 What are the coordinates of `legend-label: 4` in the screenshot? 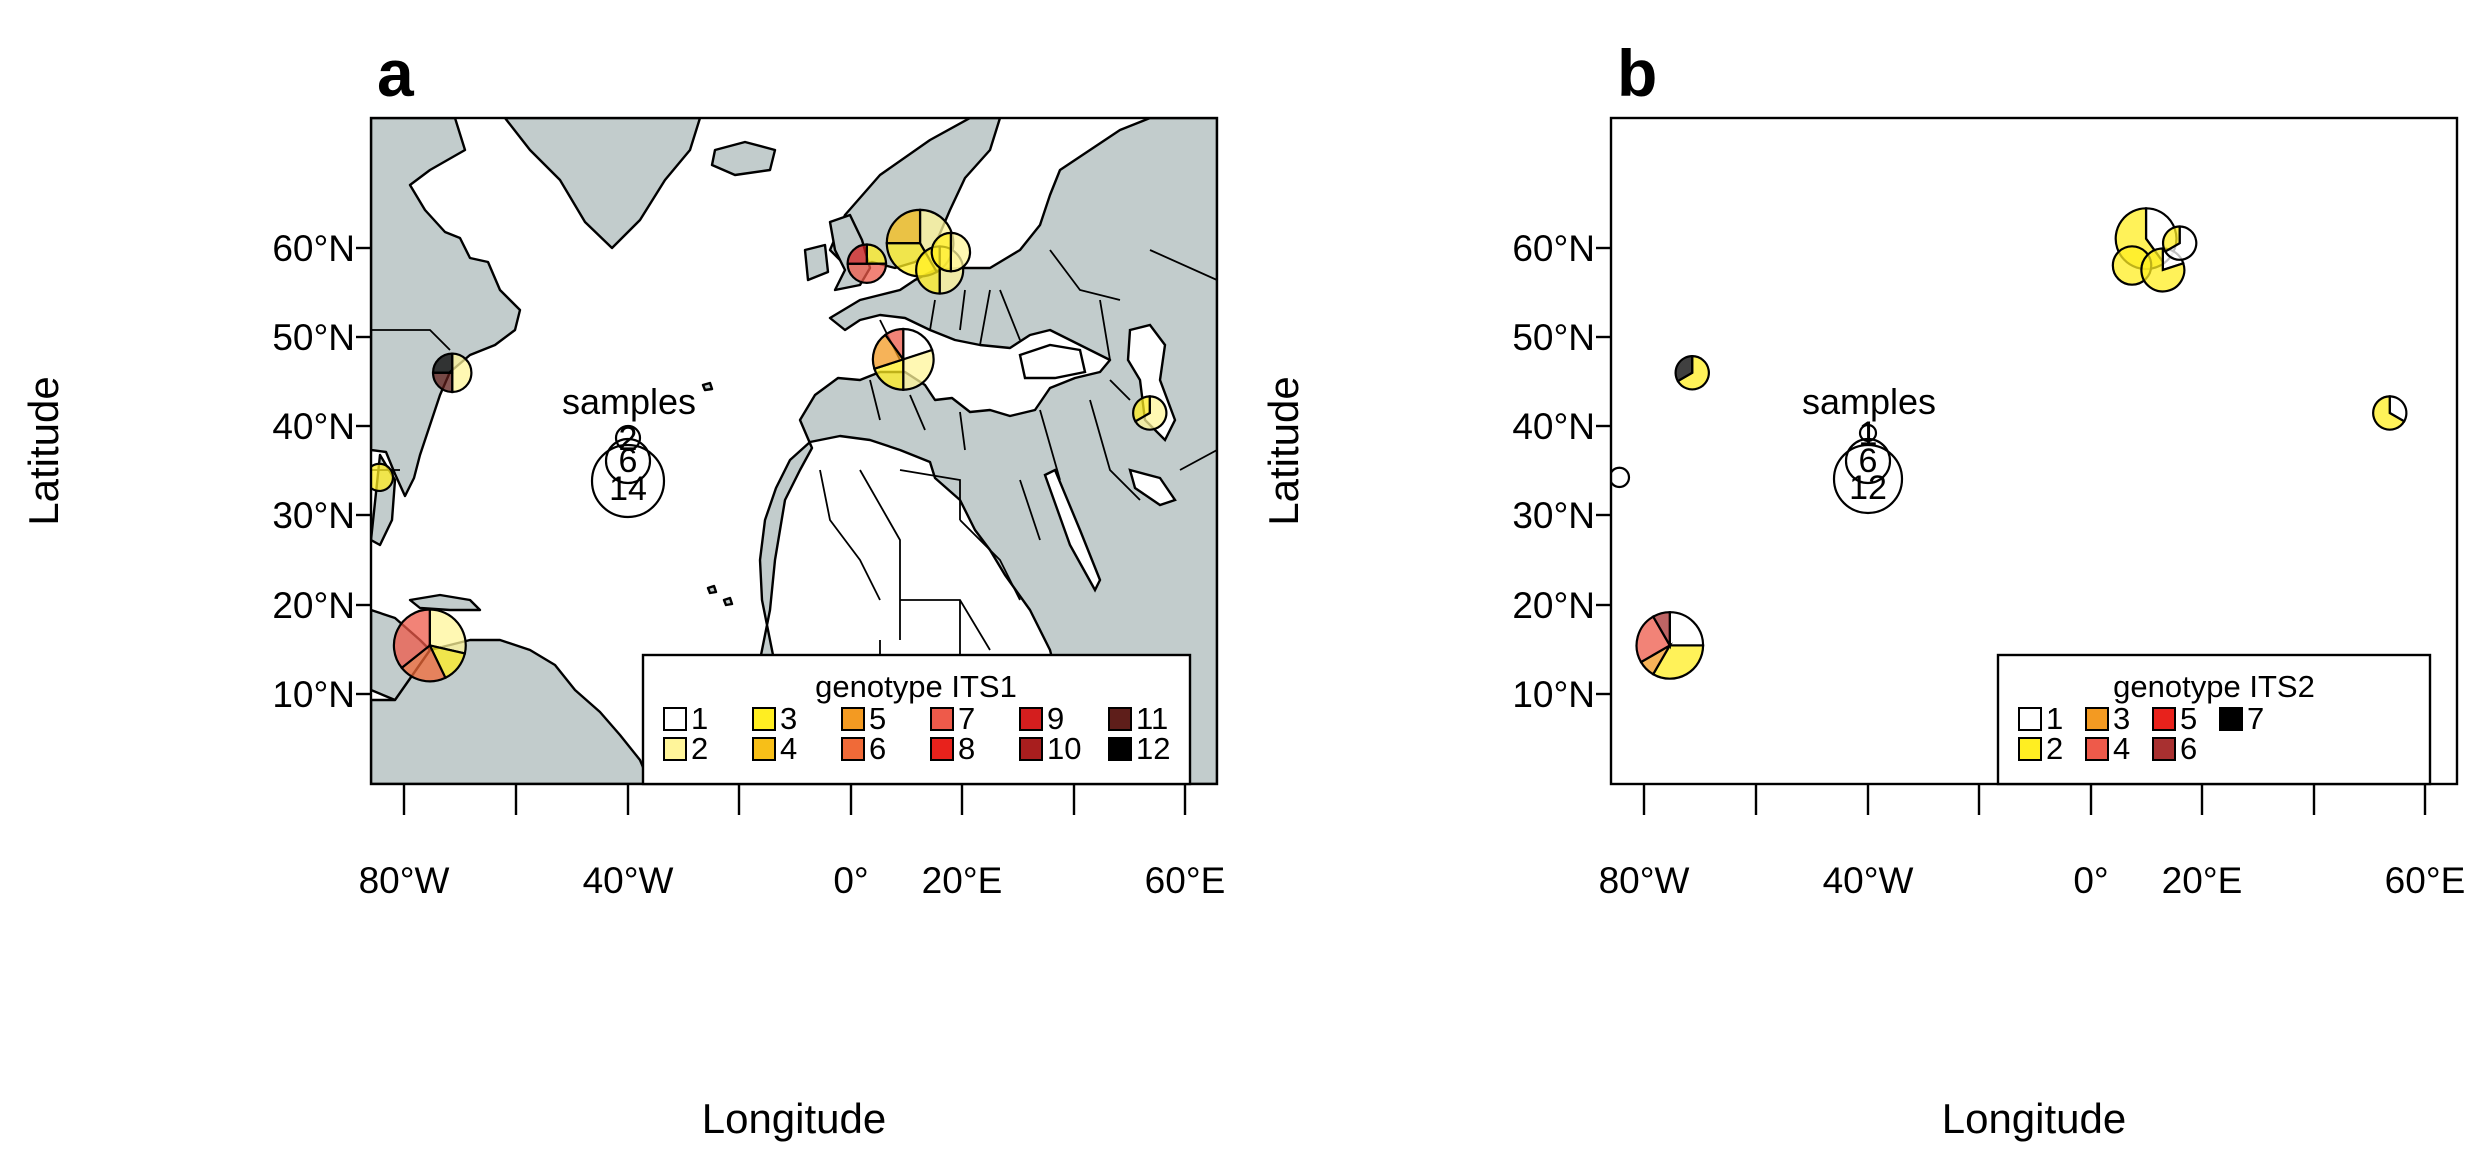 It's located at (788, 748).